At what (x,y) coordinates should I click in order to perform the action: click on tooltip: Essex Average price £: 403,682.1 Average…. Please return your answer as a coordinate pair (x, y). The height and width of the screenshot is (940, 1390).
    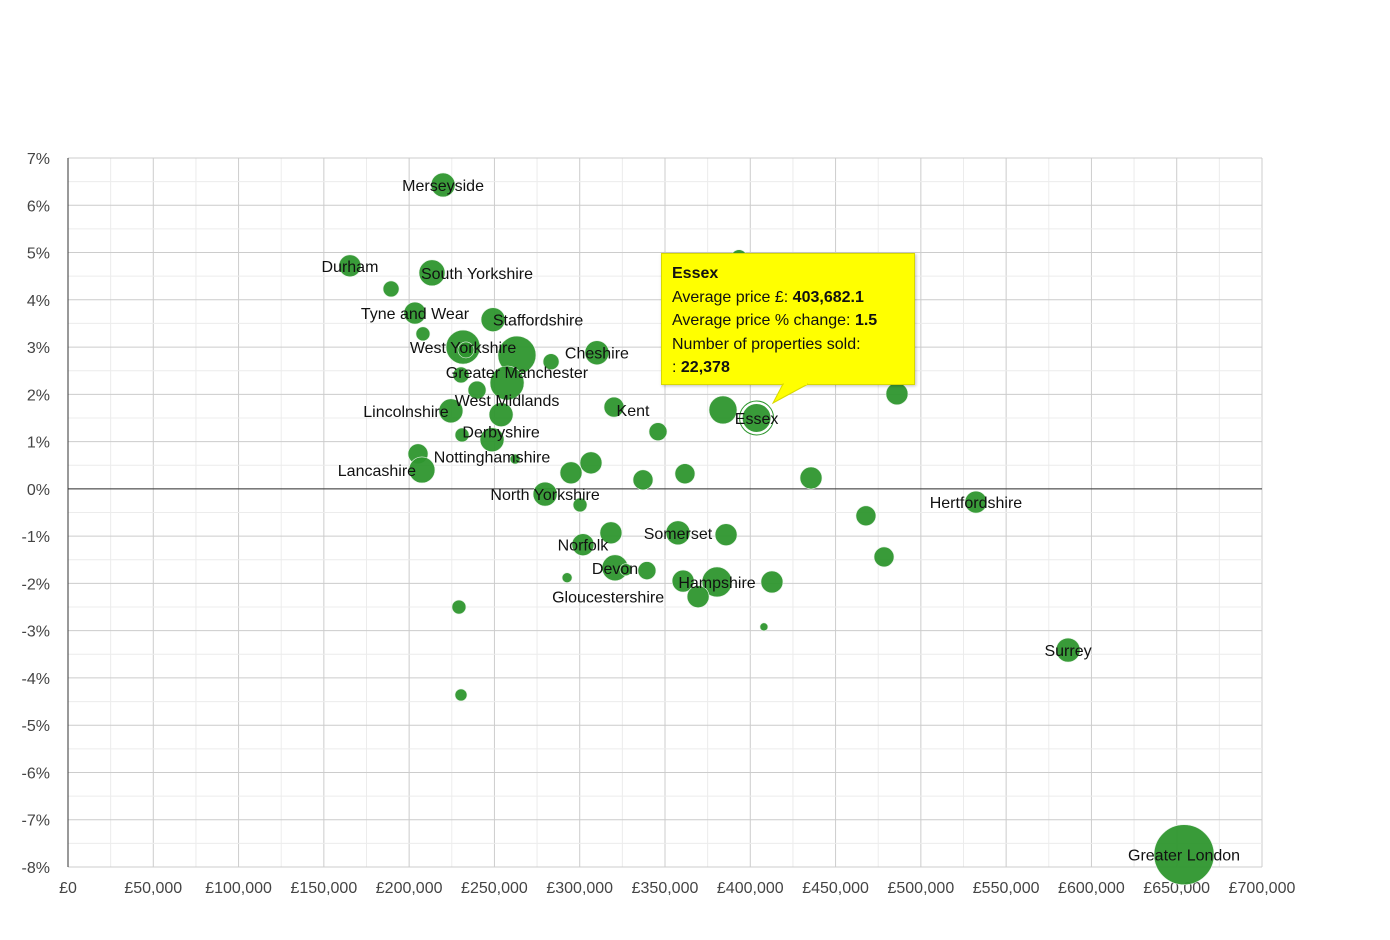
    Looking at the image, I should click on (788, 319).